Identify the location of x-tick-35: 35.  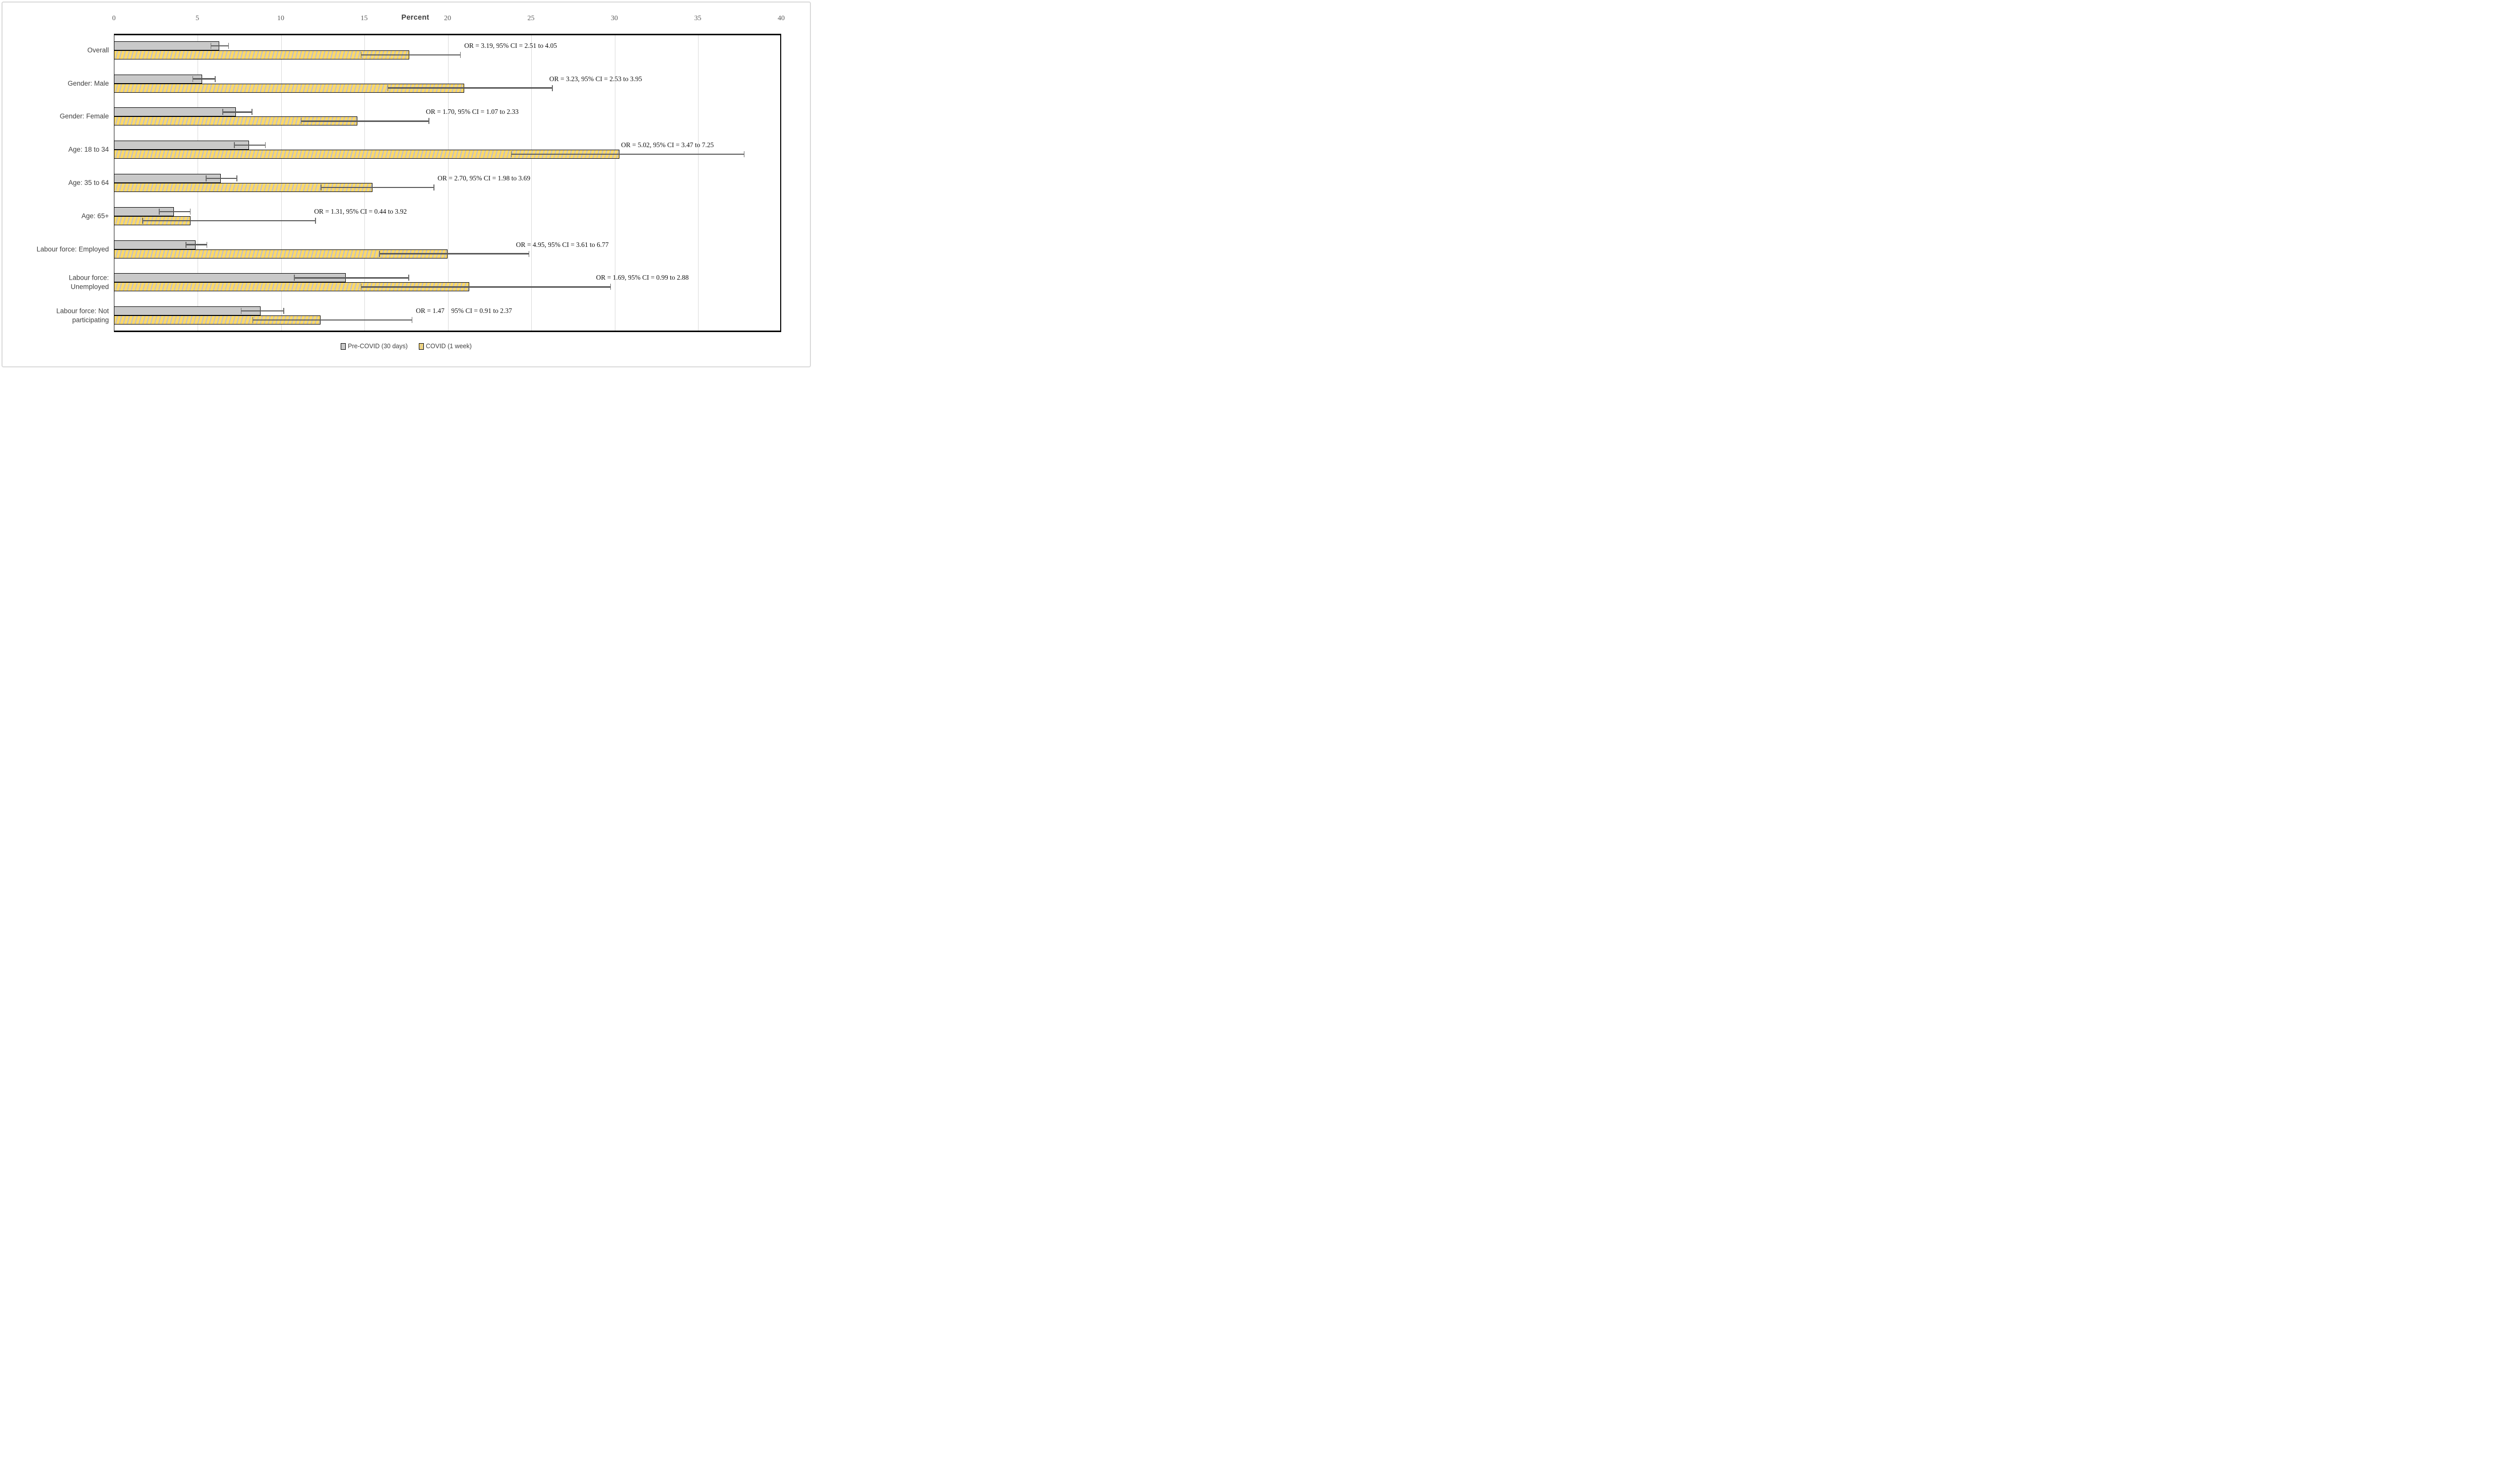
(698, 18).